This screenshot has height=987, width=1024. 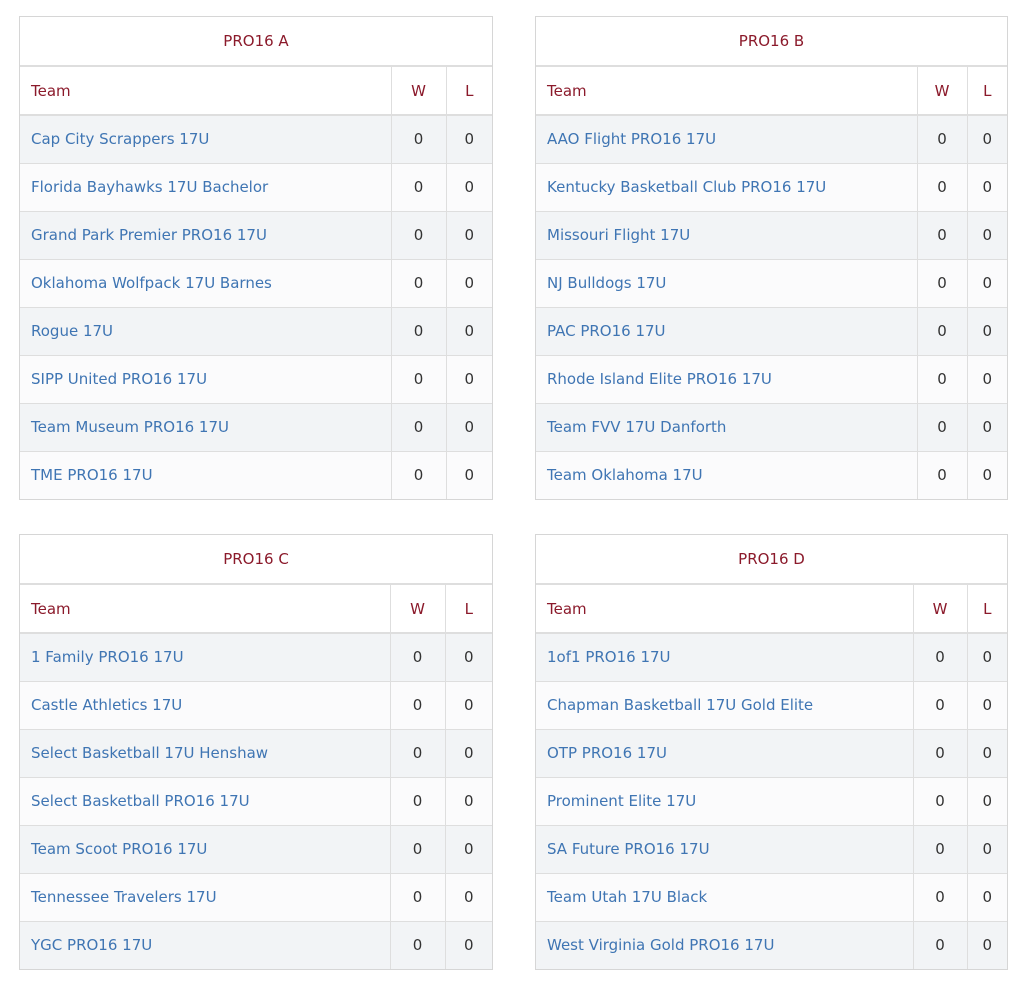 I want to click on table-row: Chapman Basketball 17U Gold Elite 0 0, so click(x=771, y=705).